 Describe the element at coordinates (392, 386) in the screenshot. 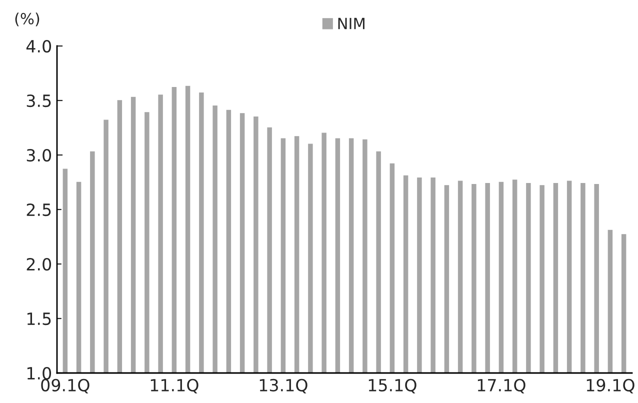

I see `x-tick-label: 15.1Q` at that location.